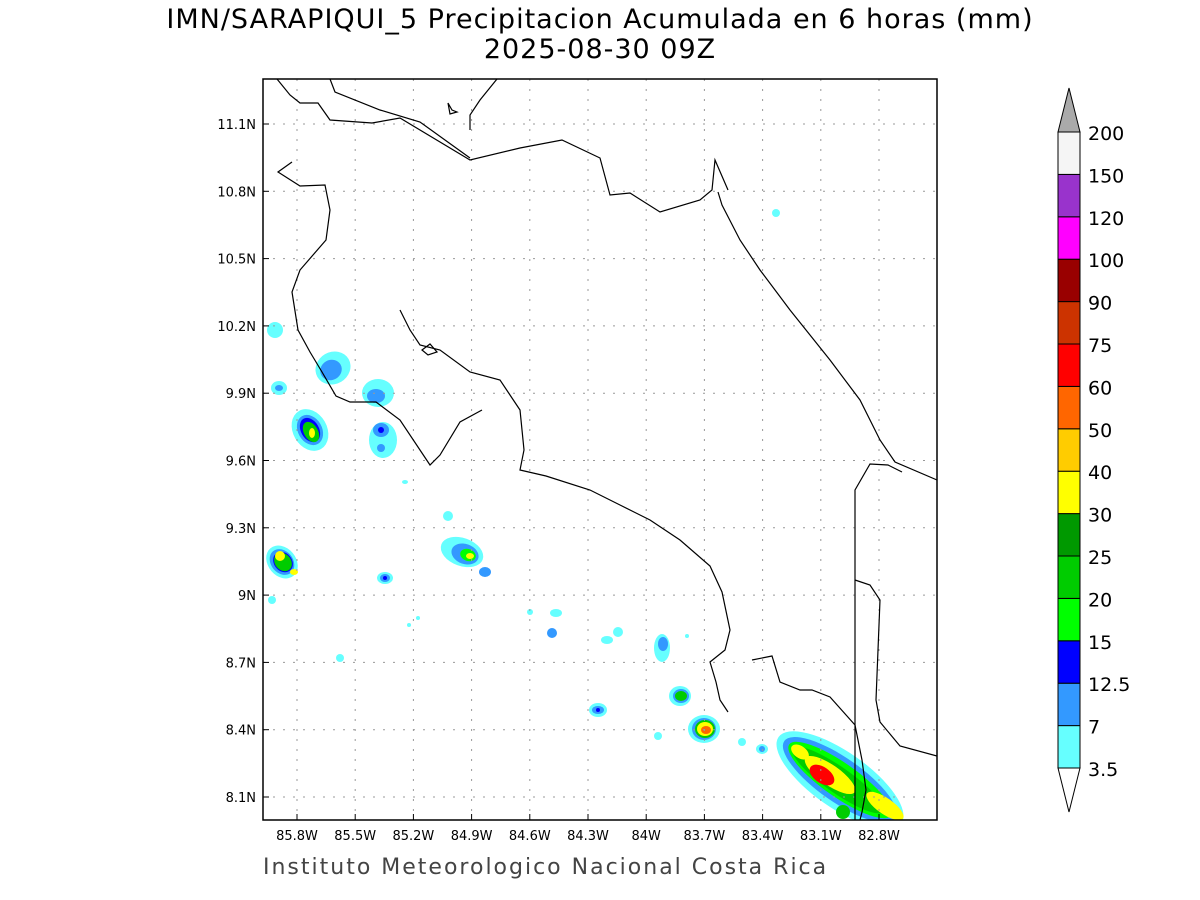  What do you see at coordinates (646, 836) in the screenshot?
I see `lon-tick-label: 84W` at bounding box center [646, 836].